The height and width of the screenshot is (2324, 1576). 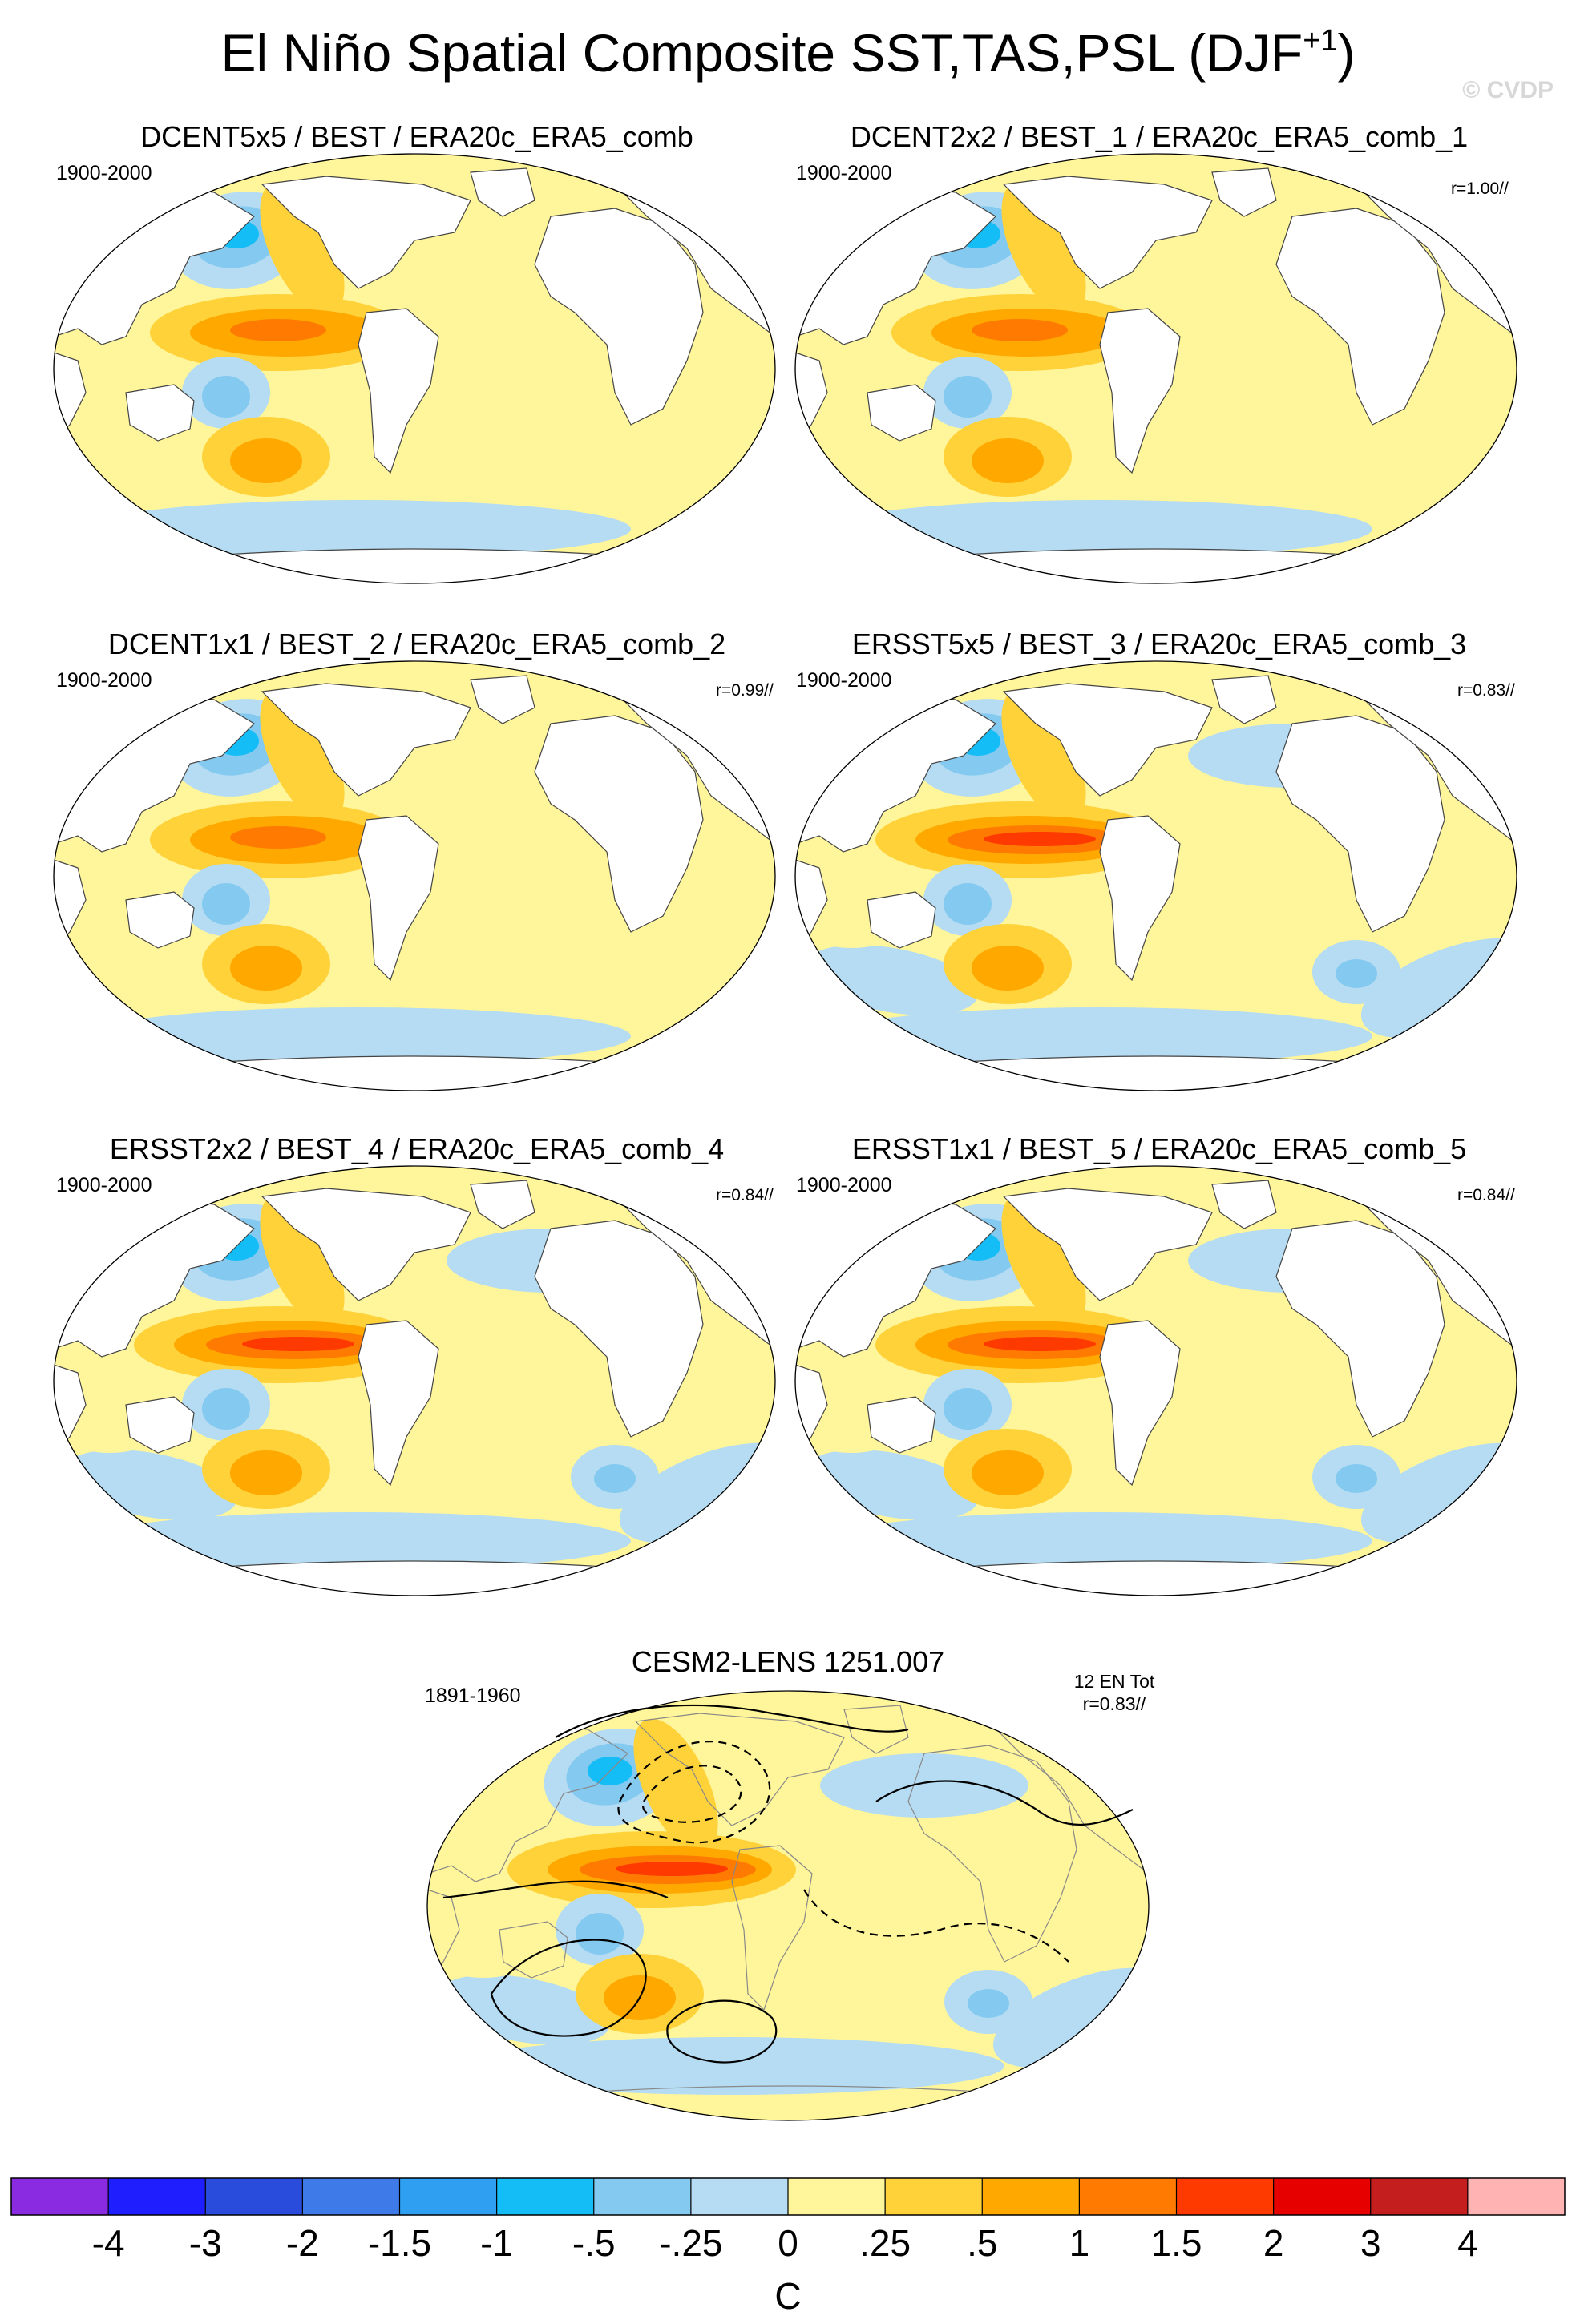 What do you see at coordinates (1068, 1798) in the screenshot?
I see `land-asia-east` at bounding box center [1068, 1798].